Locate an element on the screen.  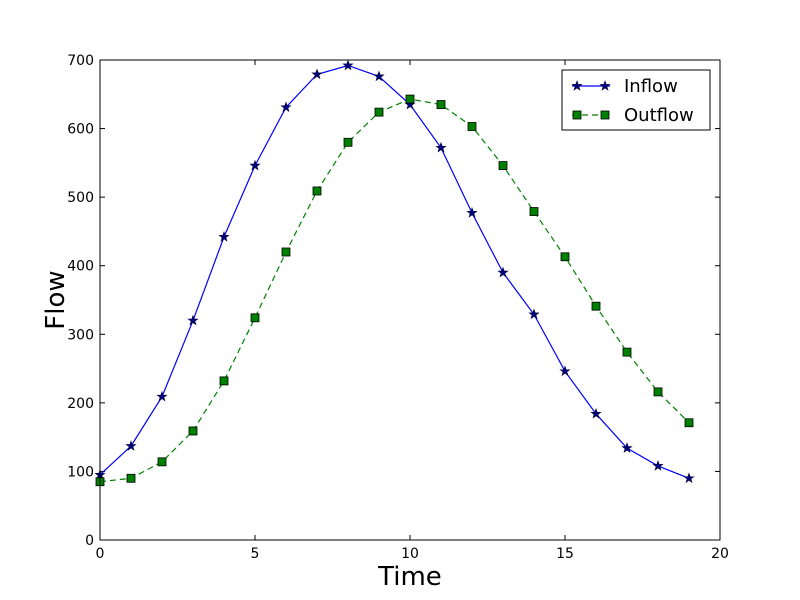
y-tick-label: 200 is located at coordinates (80, 404).